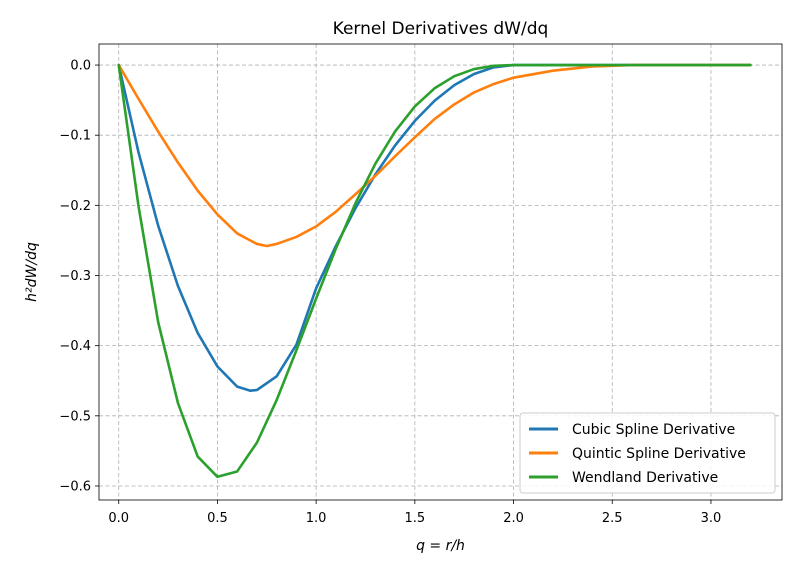 The width and height of the screenshot is (800, 576). What do you see at coordinates (414, 518) in the screenshot?
I see `x-tick-label: 1.5` at bounding box center [414, 518].